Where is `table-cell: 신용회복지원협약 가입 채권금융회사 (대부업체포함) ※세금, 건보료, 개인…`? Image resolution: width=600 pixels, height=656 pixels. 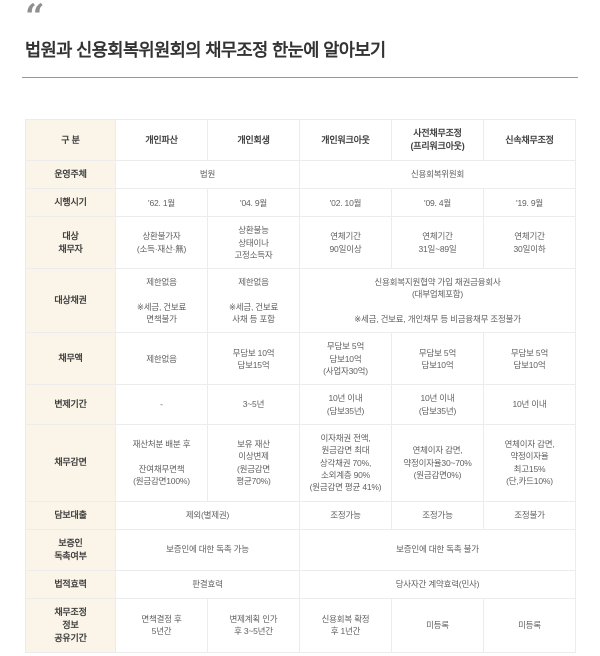 table-cell: 신용회복지원협약 가입 채권금융회사 (대부업체포함) ※세금, 건보료, 개인… is located at coordinates (437, 301).